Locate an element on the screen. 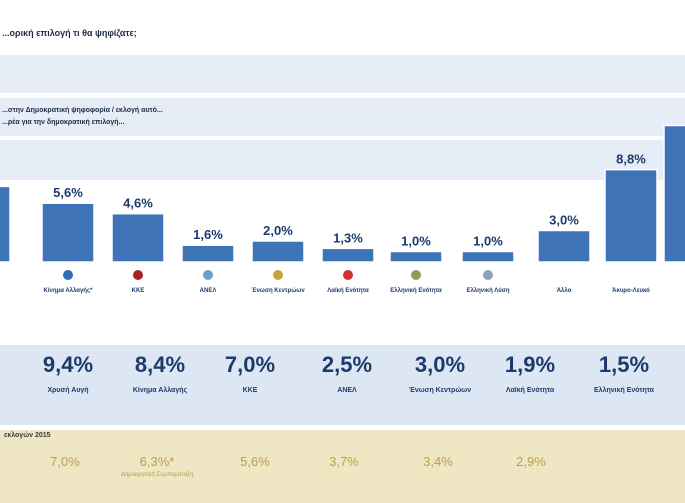  bar-value-label-5: 1,3% is located at coordinates (348, 237).